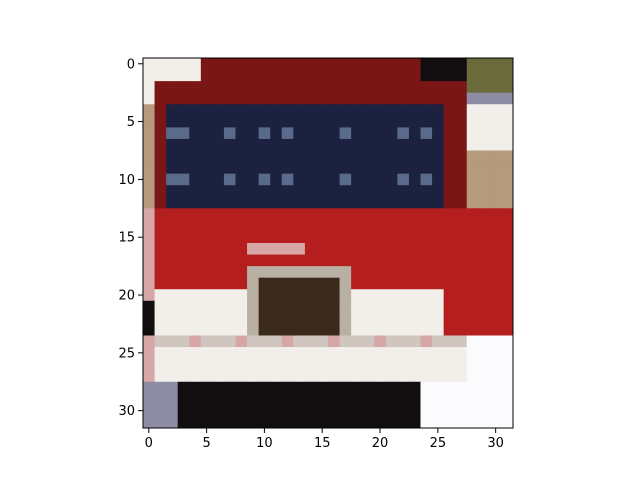 Image resolution: width=640 pixels, height=480 pixels. Describe the element at coordinates (438, 443) in the screenshot. I see `x-tick-label: 25` at that location.